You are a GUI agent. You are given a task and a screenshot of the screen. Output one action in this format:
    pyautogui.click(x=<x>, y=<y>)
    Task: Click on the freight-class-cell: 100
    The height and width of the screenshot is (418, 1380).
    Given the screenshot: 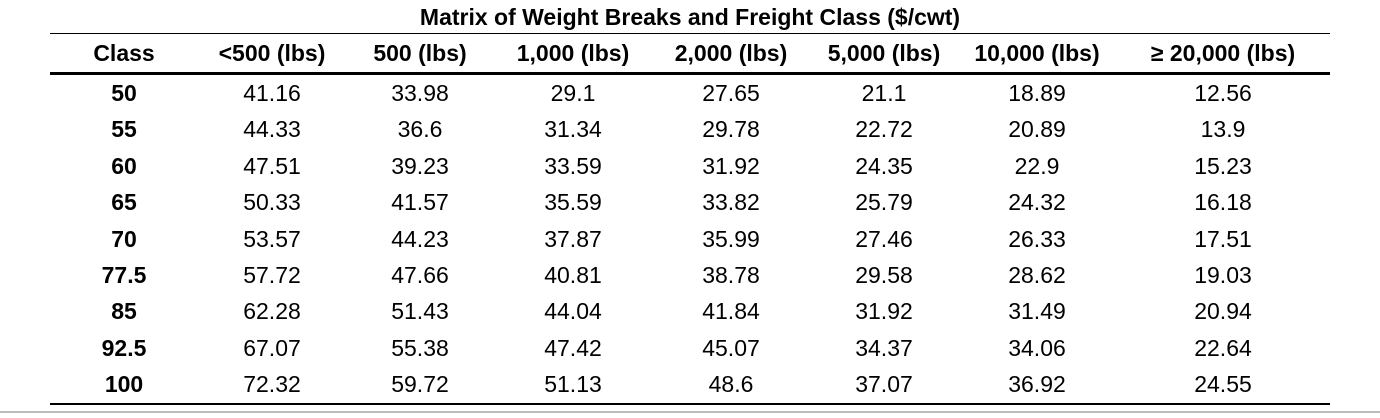 What is the action you would take?
    pyautogui.click(x=124, y=385)
    